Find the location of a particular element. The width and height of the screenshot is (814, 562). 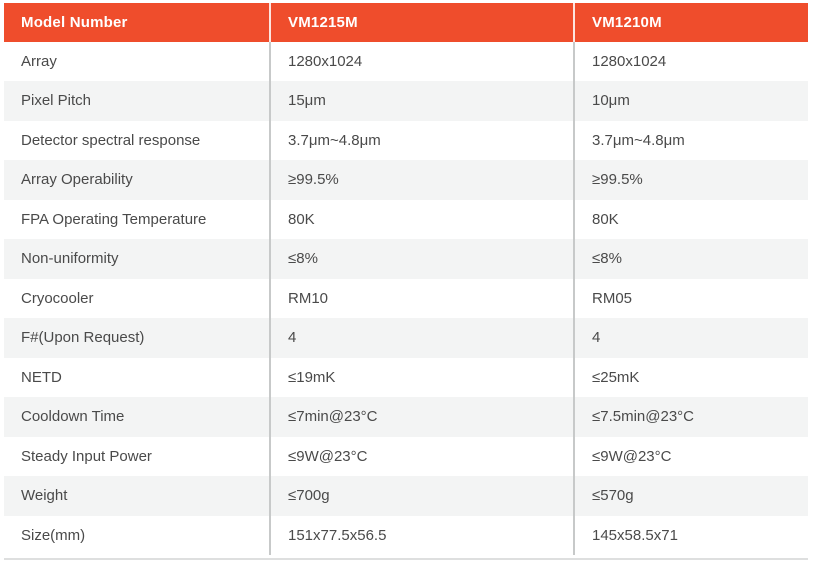

value-cell: ≤25mK is located at coordinates (690, 377).